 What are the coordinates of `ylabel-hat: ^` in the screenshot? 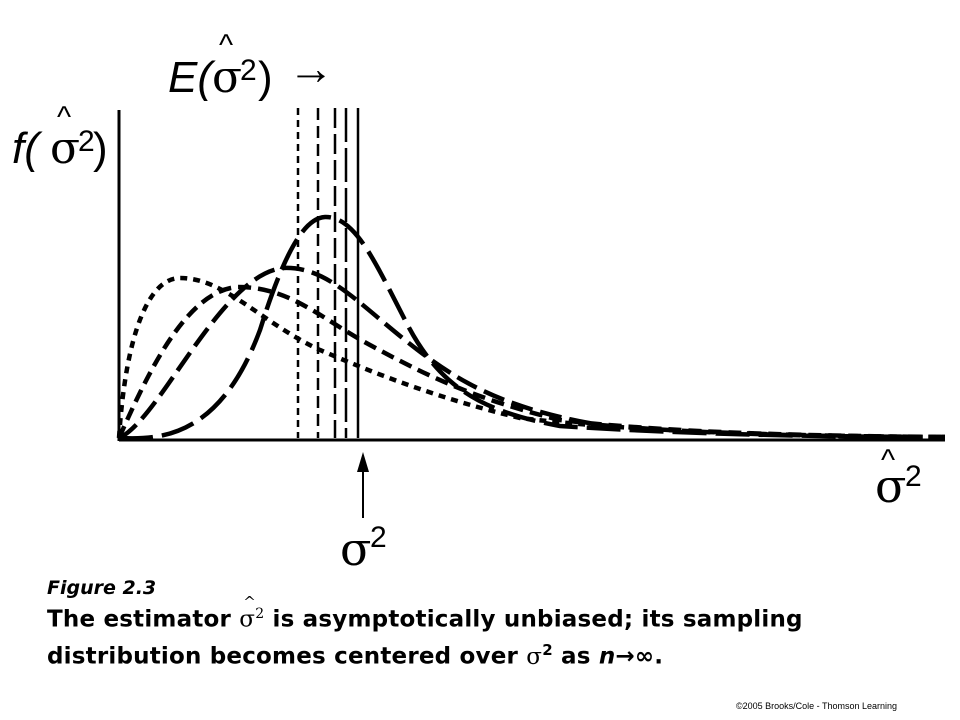 It's located at (64, 117).